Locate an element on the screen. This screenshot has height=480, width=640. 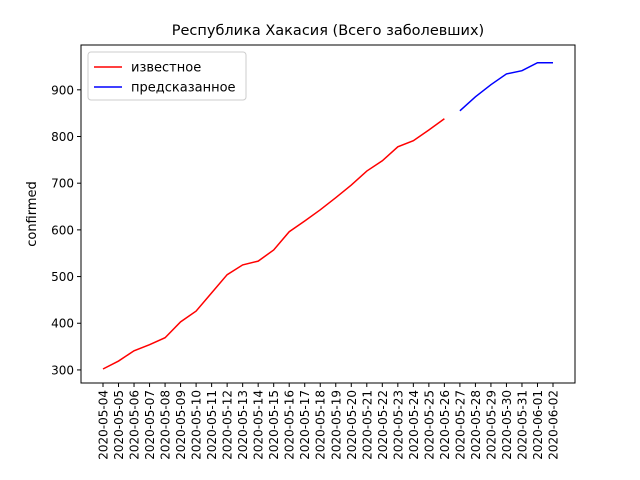
x-tick-label: 2020-05-19 is located at coordinates (336, 425).